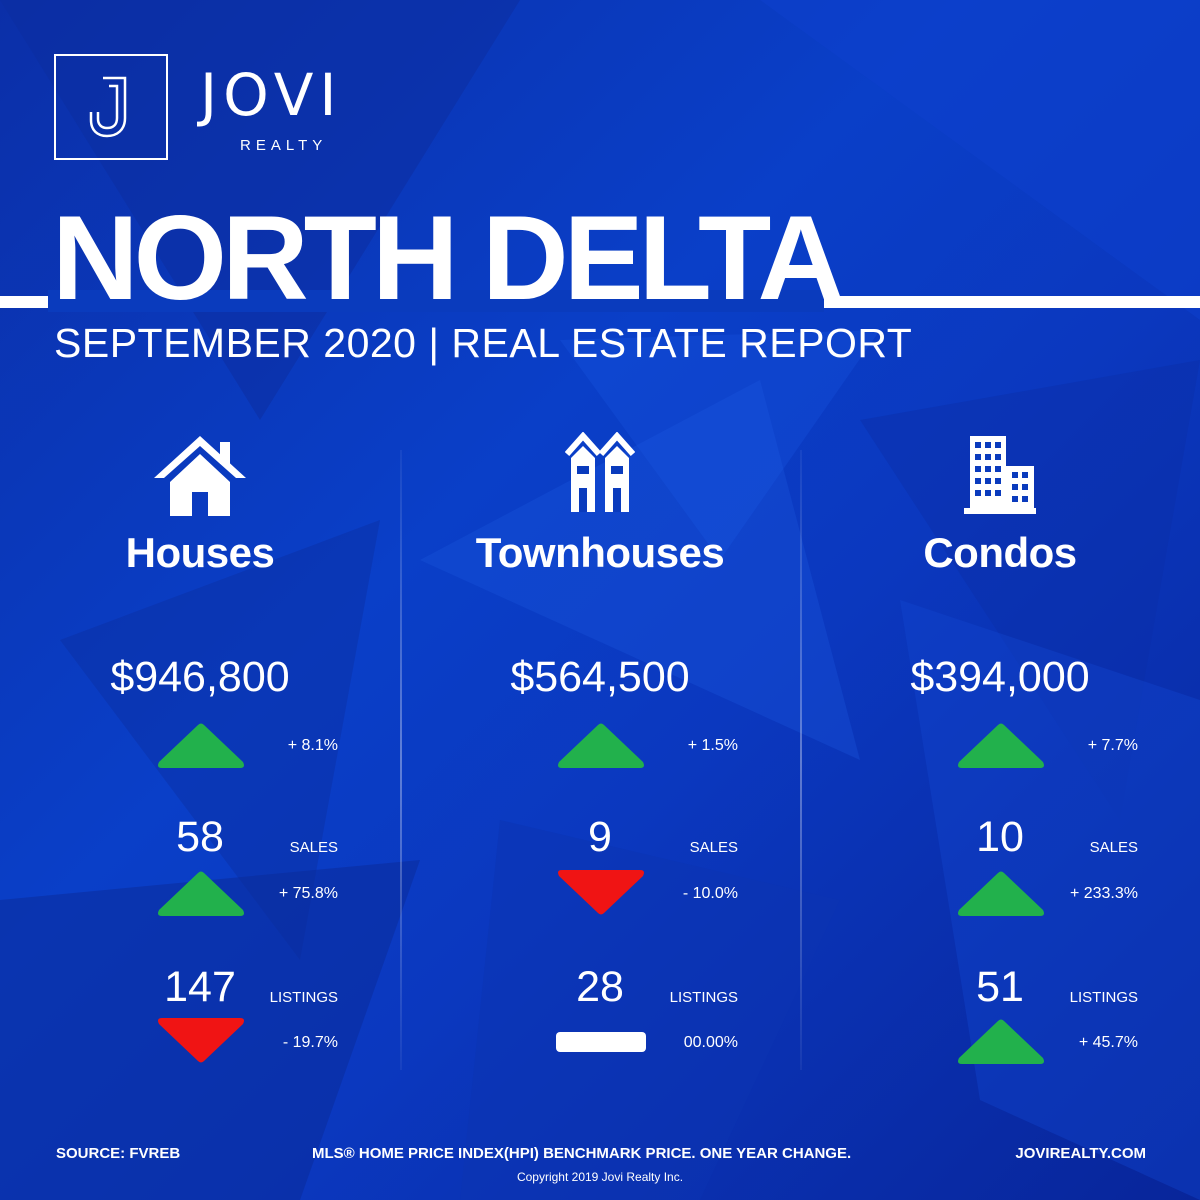  What do you see at coordinates (108, 107) in the screenshot?
I see `j-monogram-icon` at bounding box center [108, 107].